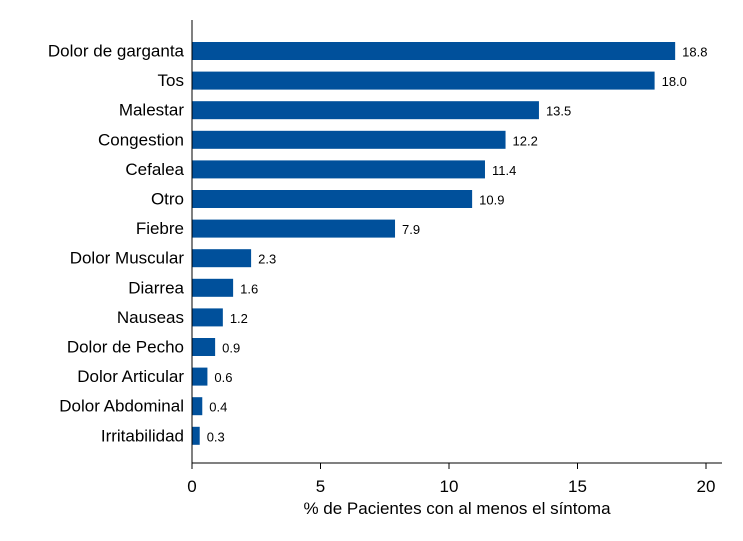 Image resolution: width=743 pixels, height=541 pixels. What do you see at coordinates (577, 486) in the screenshot?
I see `x-tick-label: 15` at bounding box center [577, 486].